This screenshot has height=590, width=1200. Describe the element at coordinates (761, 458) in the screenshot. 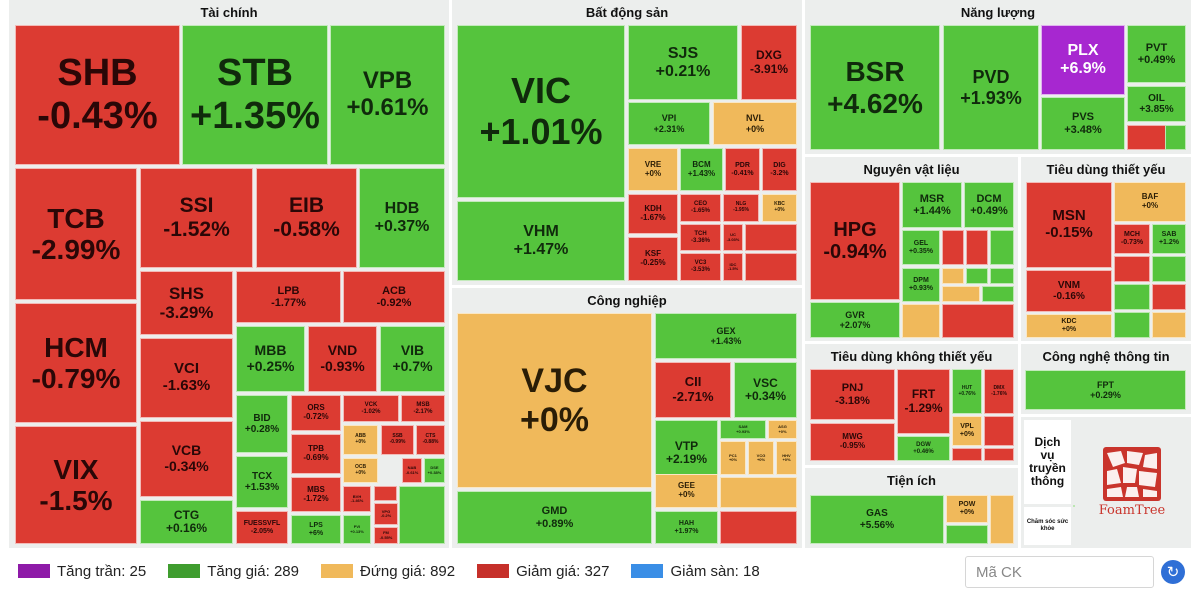

I see `stock-tile-vcg: VCG +0%` at that location.